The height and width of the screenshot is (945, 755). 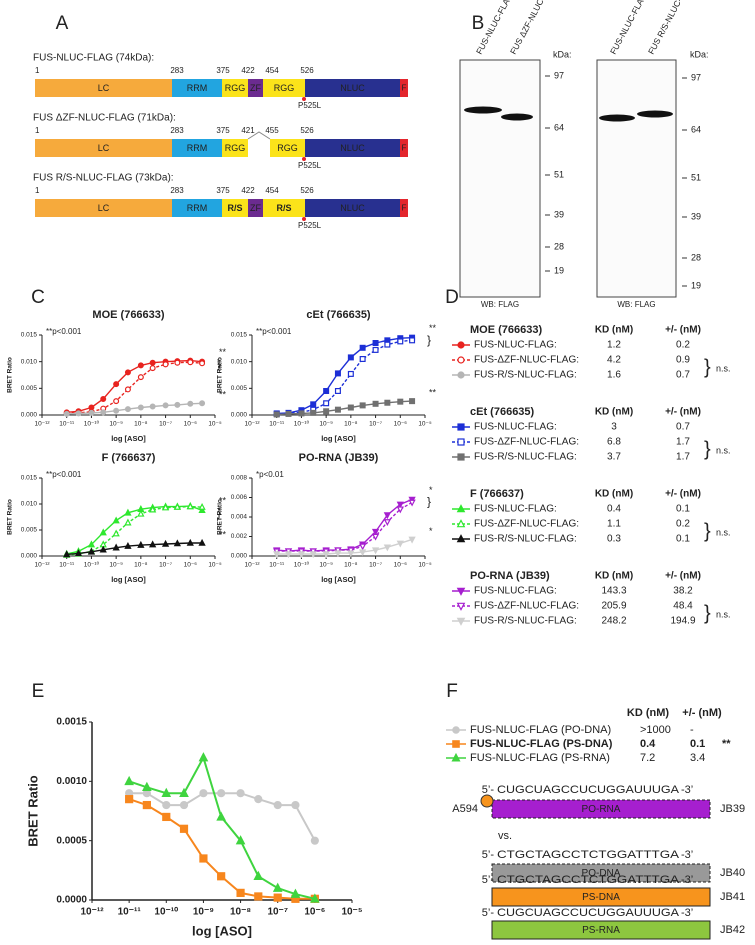 I want to click on panel-label: E, so click(x=38, y=691).